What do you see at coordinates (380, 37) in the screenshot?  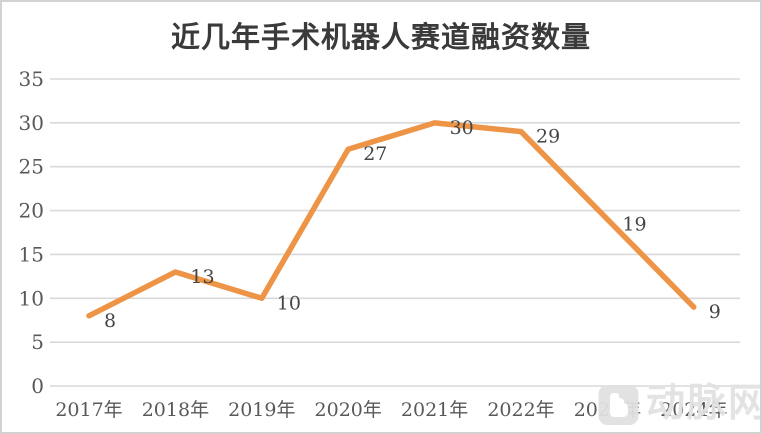 I see `chart-title: 近几年手术机器人赛道融资数量` at bounding box center [380, 37].